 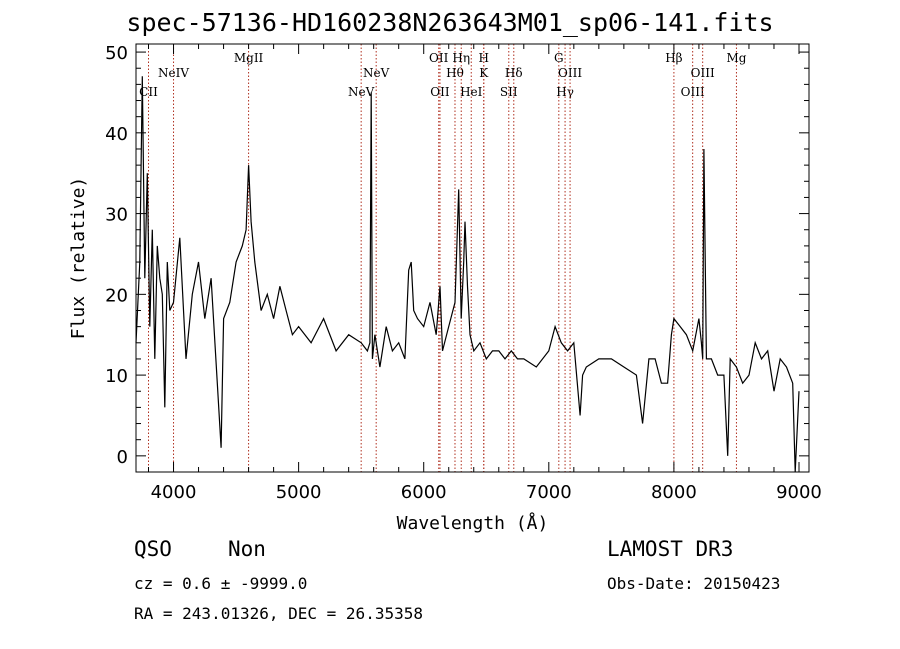 What do you see at coordinates (299, 492) in the screenshot?
I see `x-tick-label: 5000` at bounding box center [299, 492].